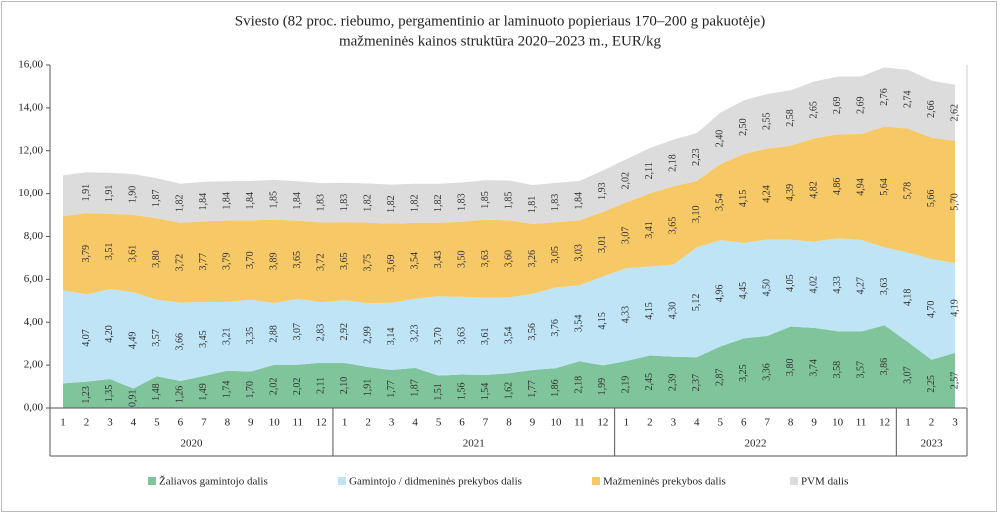  I want to click on value-label: 1,91, so click(367, 388).